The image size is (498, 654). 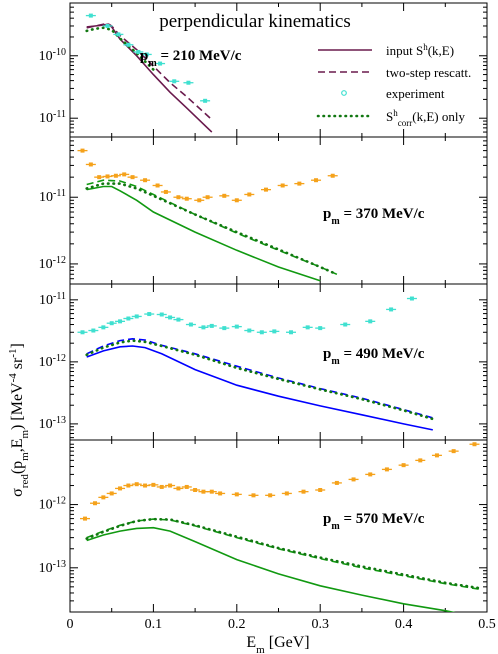 I want to click on x-axis-label: Em [GeV], so click(x=277, y=644).